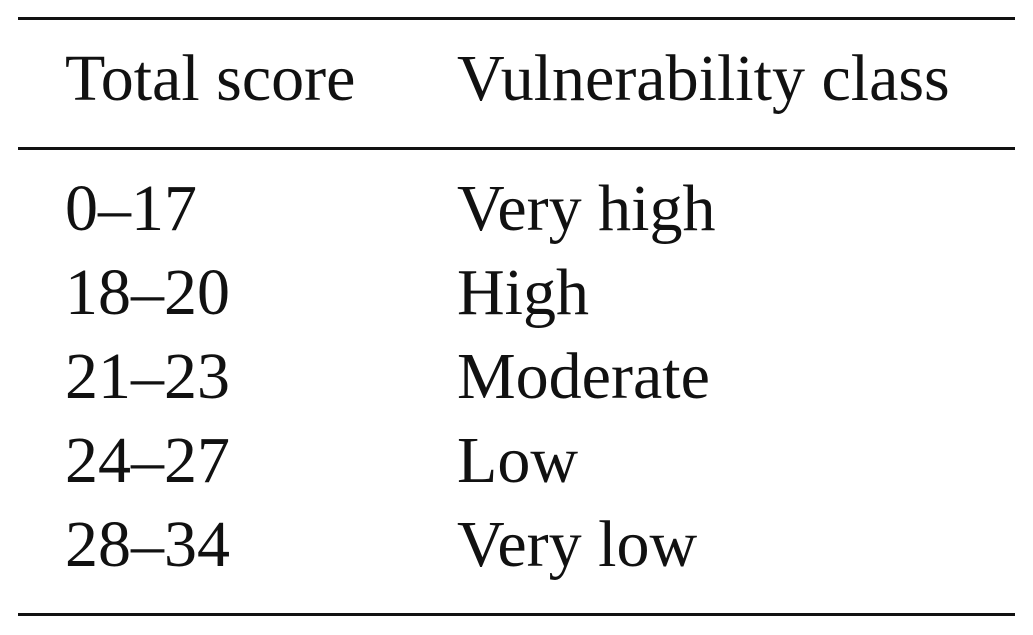 The height and width of the screenshot is (635, 1033). What do you see at coordinates (516, 18) in the screenshot?
I see `top-rule` at bounding box center [516, 18].